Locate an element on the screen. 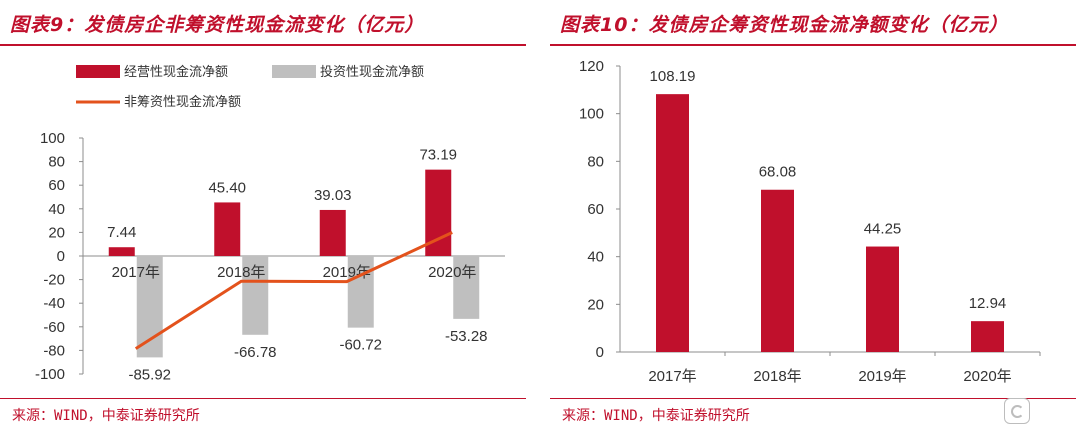 This screenshot has width=1080, height=438. data-label-investing: -53.28 is located at coordinates (466, 336).